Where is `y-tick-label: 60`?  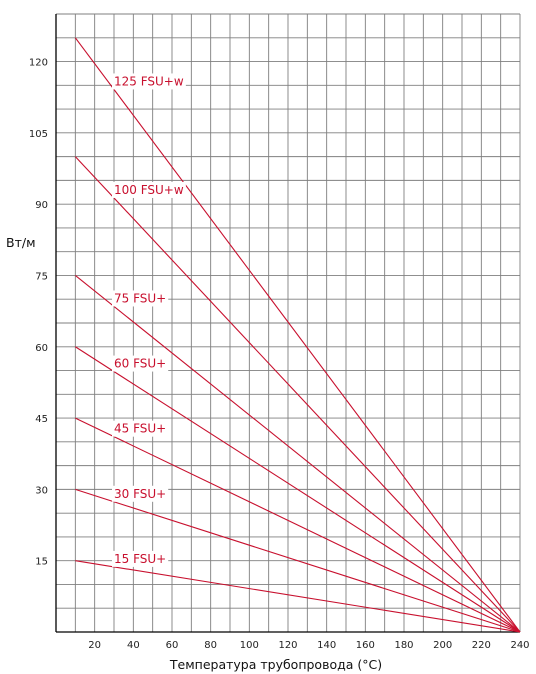
y-tick-label: 60 is located at coordinates (41, 348).